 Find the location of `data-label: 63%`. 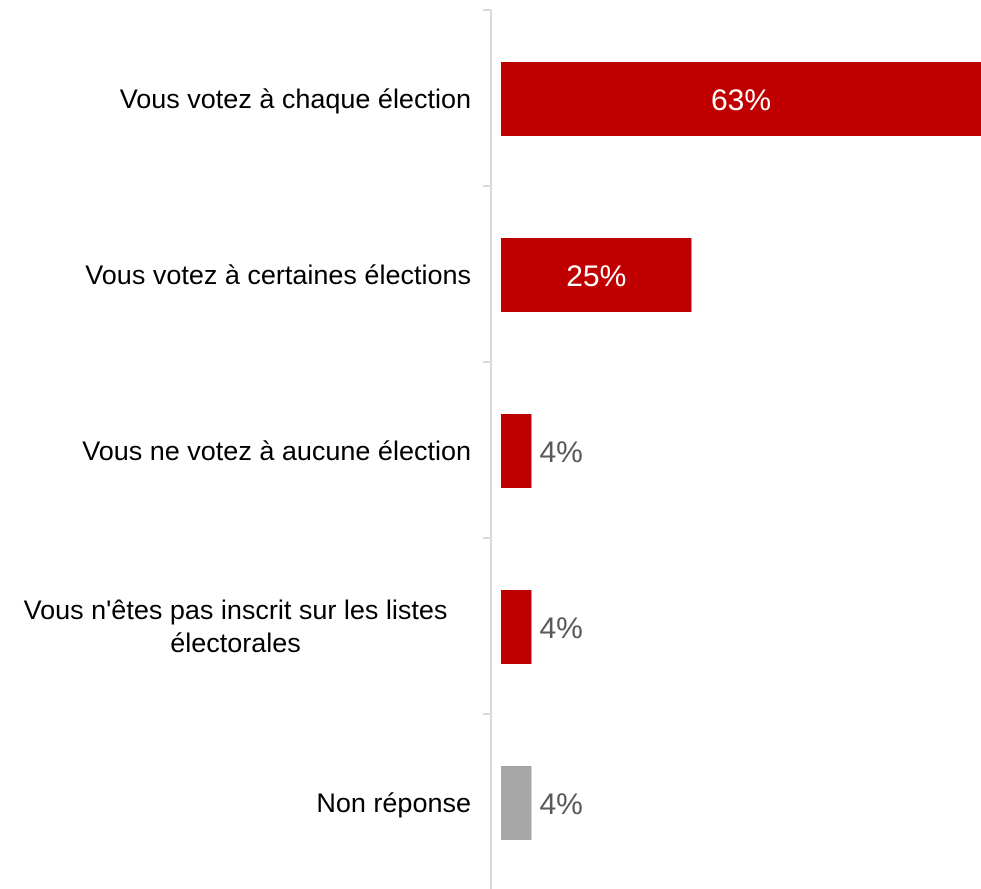

data-label: 63% is located at coordinates (741, 100).